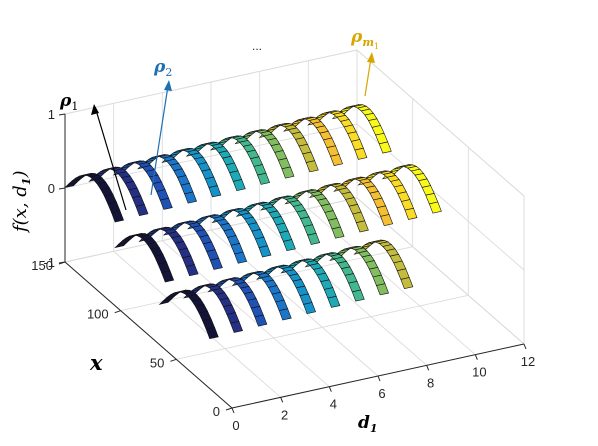  Describe the element at coordinates (528, 361) in the screenshot. I see `d1-tick-label: 12` at that location.